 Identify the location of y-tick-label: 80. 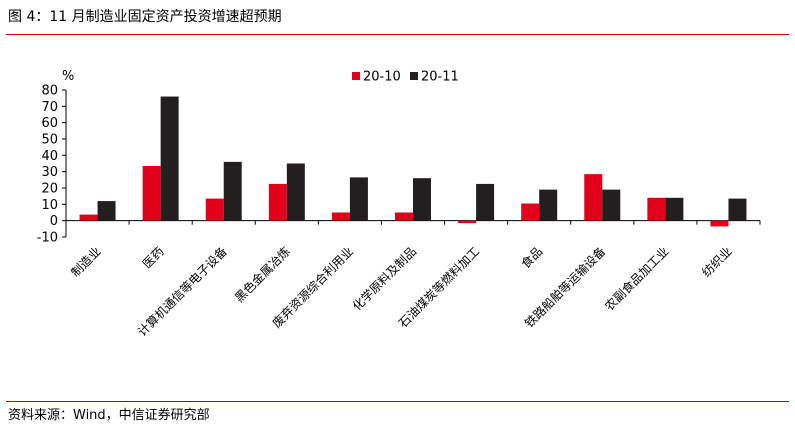
(49, 91).